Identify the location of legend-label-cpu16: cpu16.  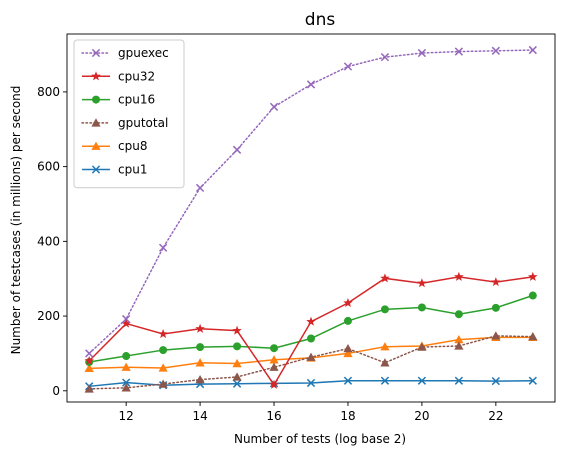
(136, 100).